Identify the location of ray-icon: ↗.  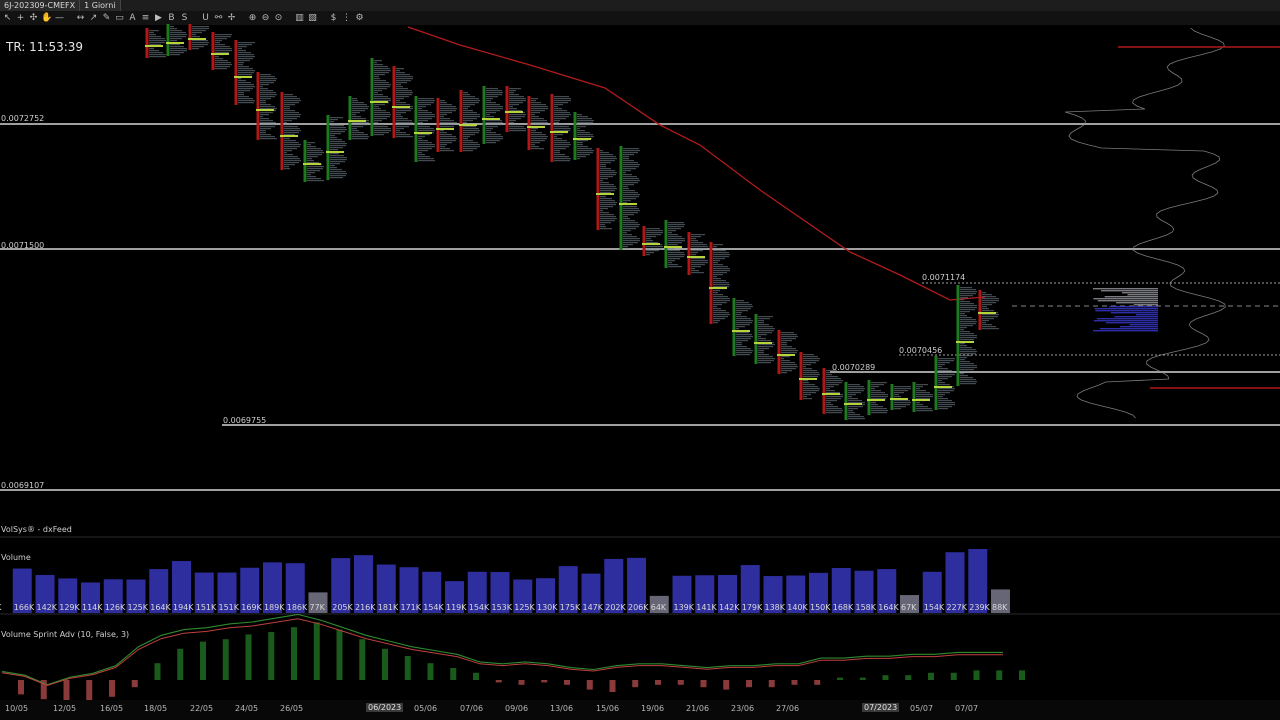
(93, 17).